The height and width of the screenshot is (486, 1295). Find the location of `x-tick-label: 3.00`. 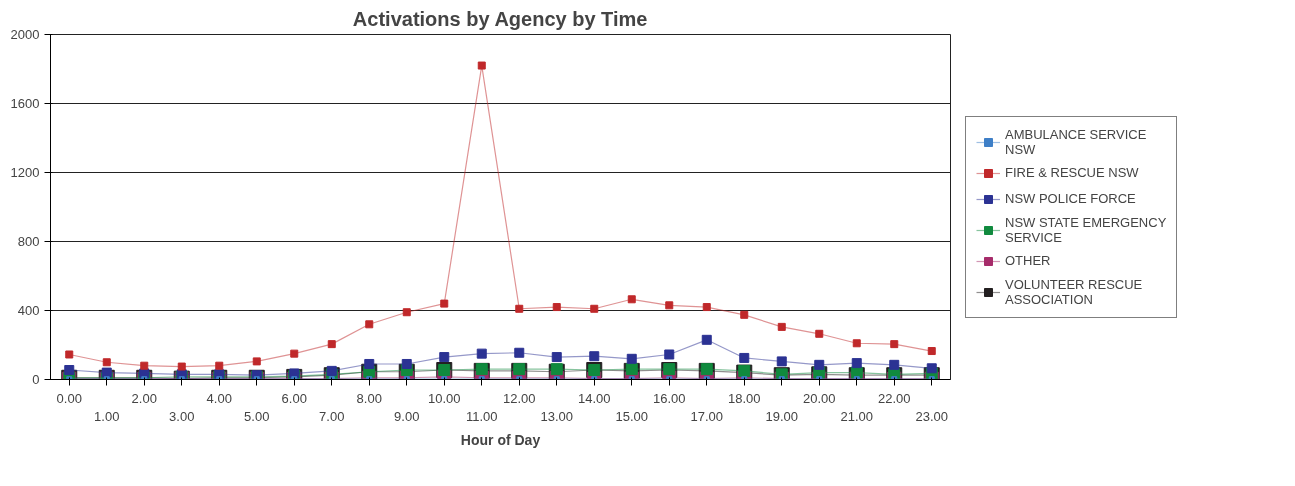

x-tick-label: 3.00 is located at coordinates (182, 416).